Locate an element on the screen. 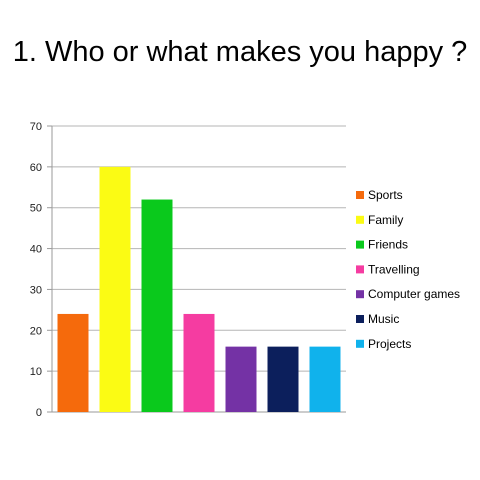 This screenshot has width=480, height=480. bar-sports is located at coordinates (73, 362).